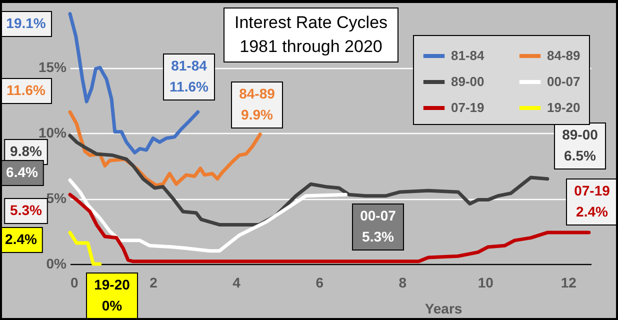 The width and height of the screenshot is (618, 320). Describe the element at coordinates (53, 132) in the screenshot. I see `y-tick-label: 10%` at that location.